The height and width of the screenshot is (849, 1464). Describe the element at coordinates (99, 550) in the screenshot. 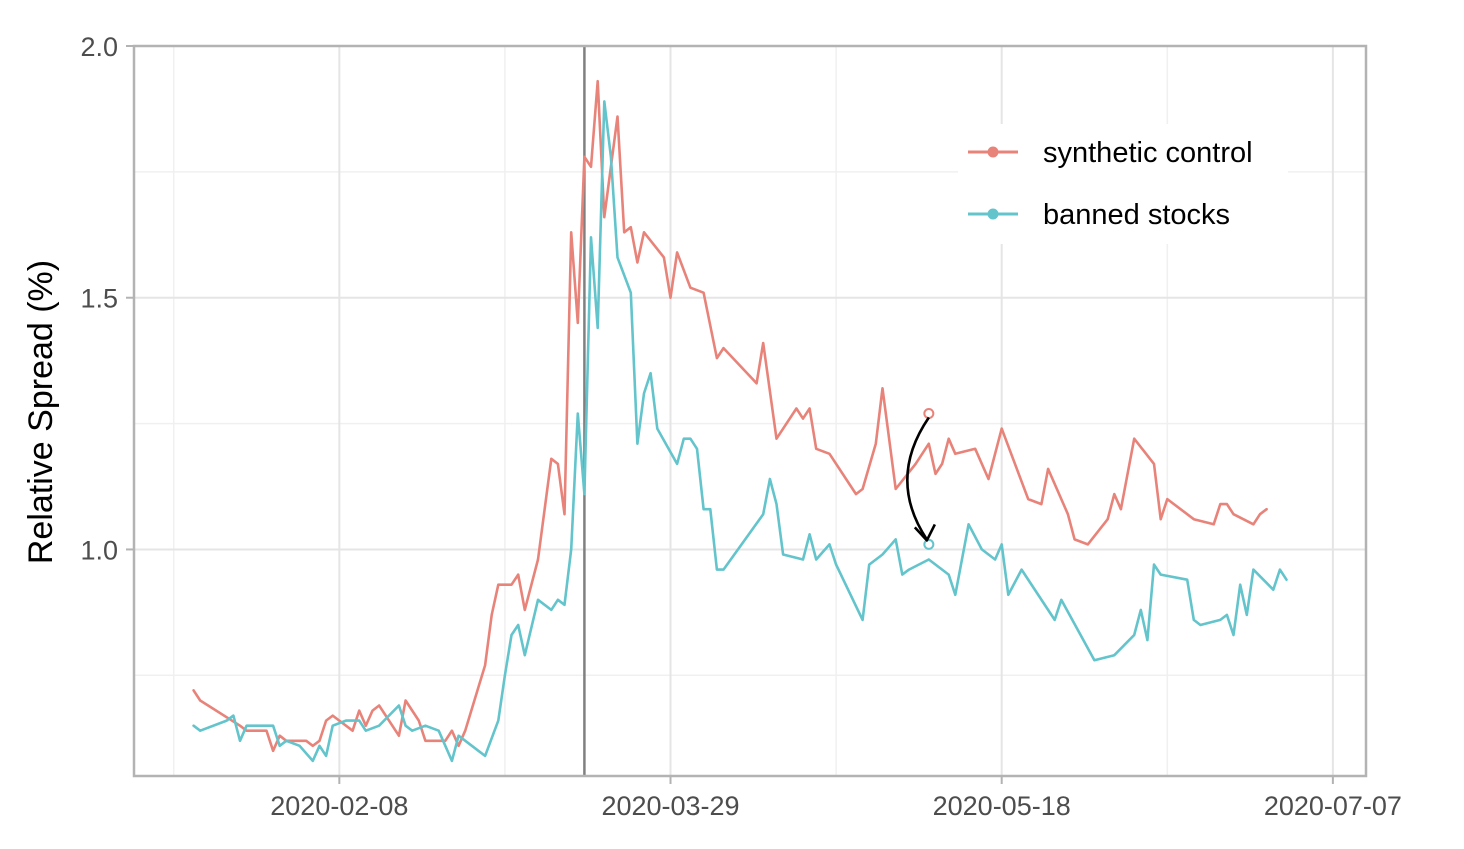

I see `y-tick-label: 1.0` at that location.